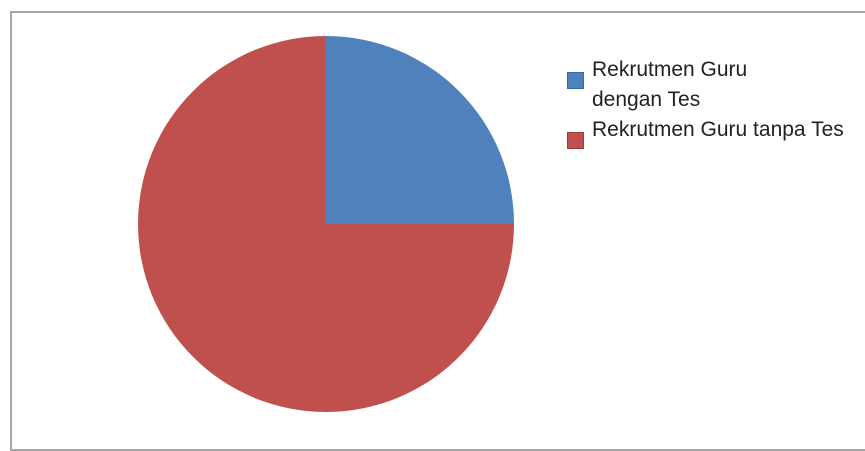 The width and height of the screenshot is (865, 451). I want to click on legend-label-without-test: Rekrutmen Guru tanpa Tes, so click(718, 129).